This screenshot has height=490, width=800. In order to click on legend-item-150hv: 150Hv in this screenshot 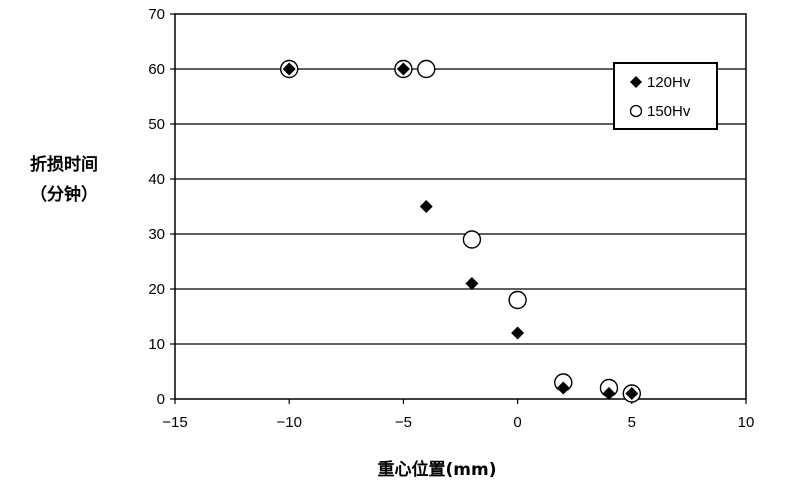, I will do `click(659, 111)`.